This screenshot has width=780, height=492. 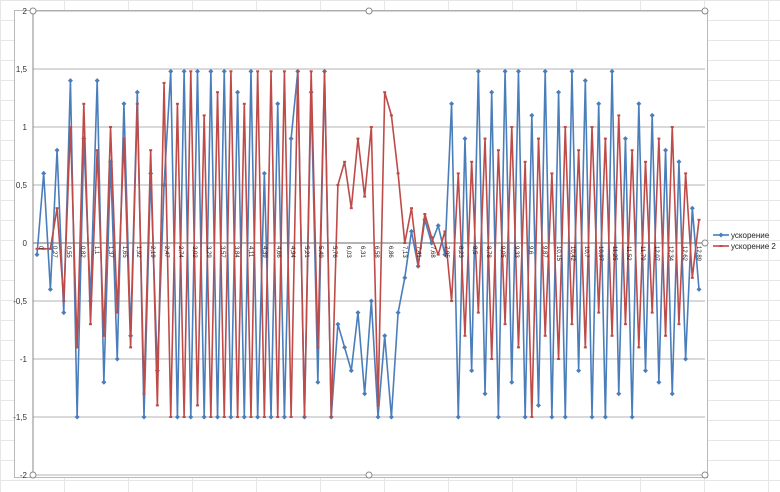 I want to click on x-tick-label: 12,34, so click(x=670, y=254).